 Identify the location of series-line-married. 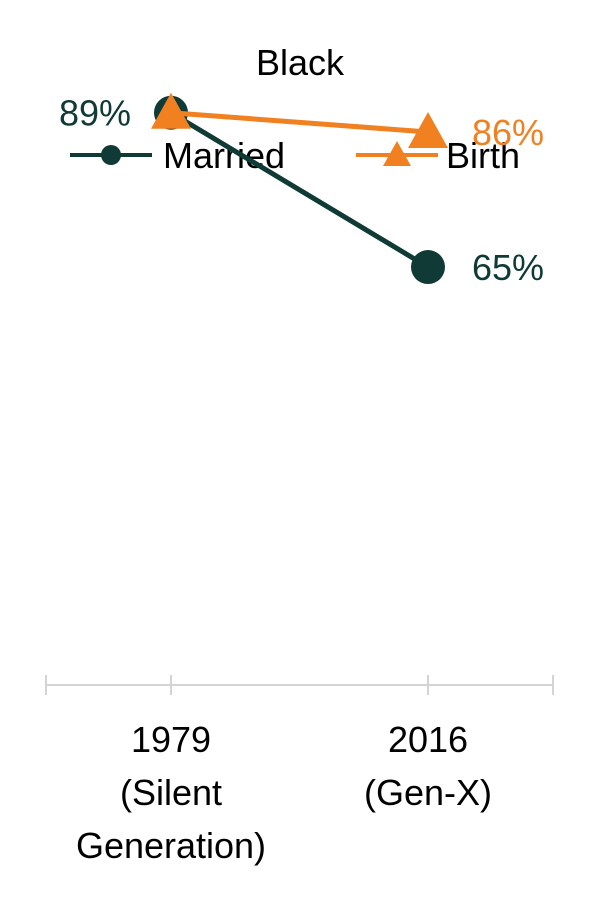
(299, 190).